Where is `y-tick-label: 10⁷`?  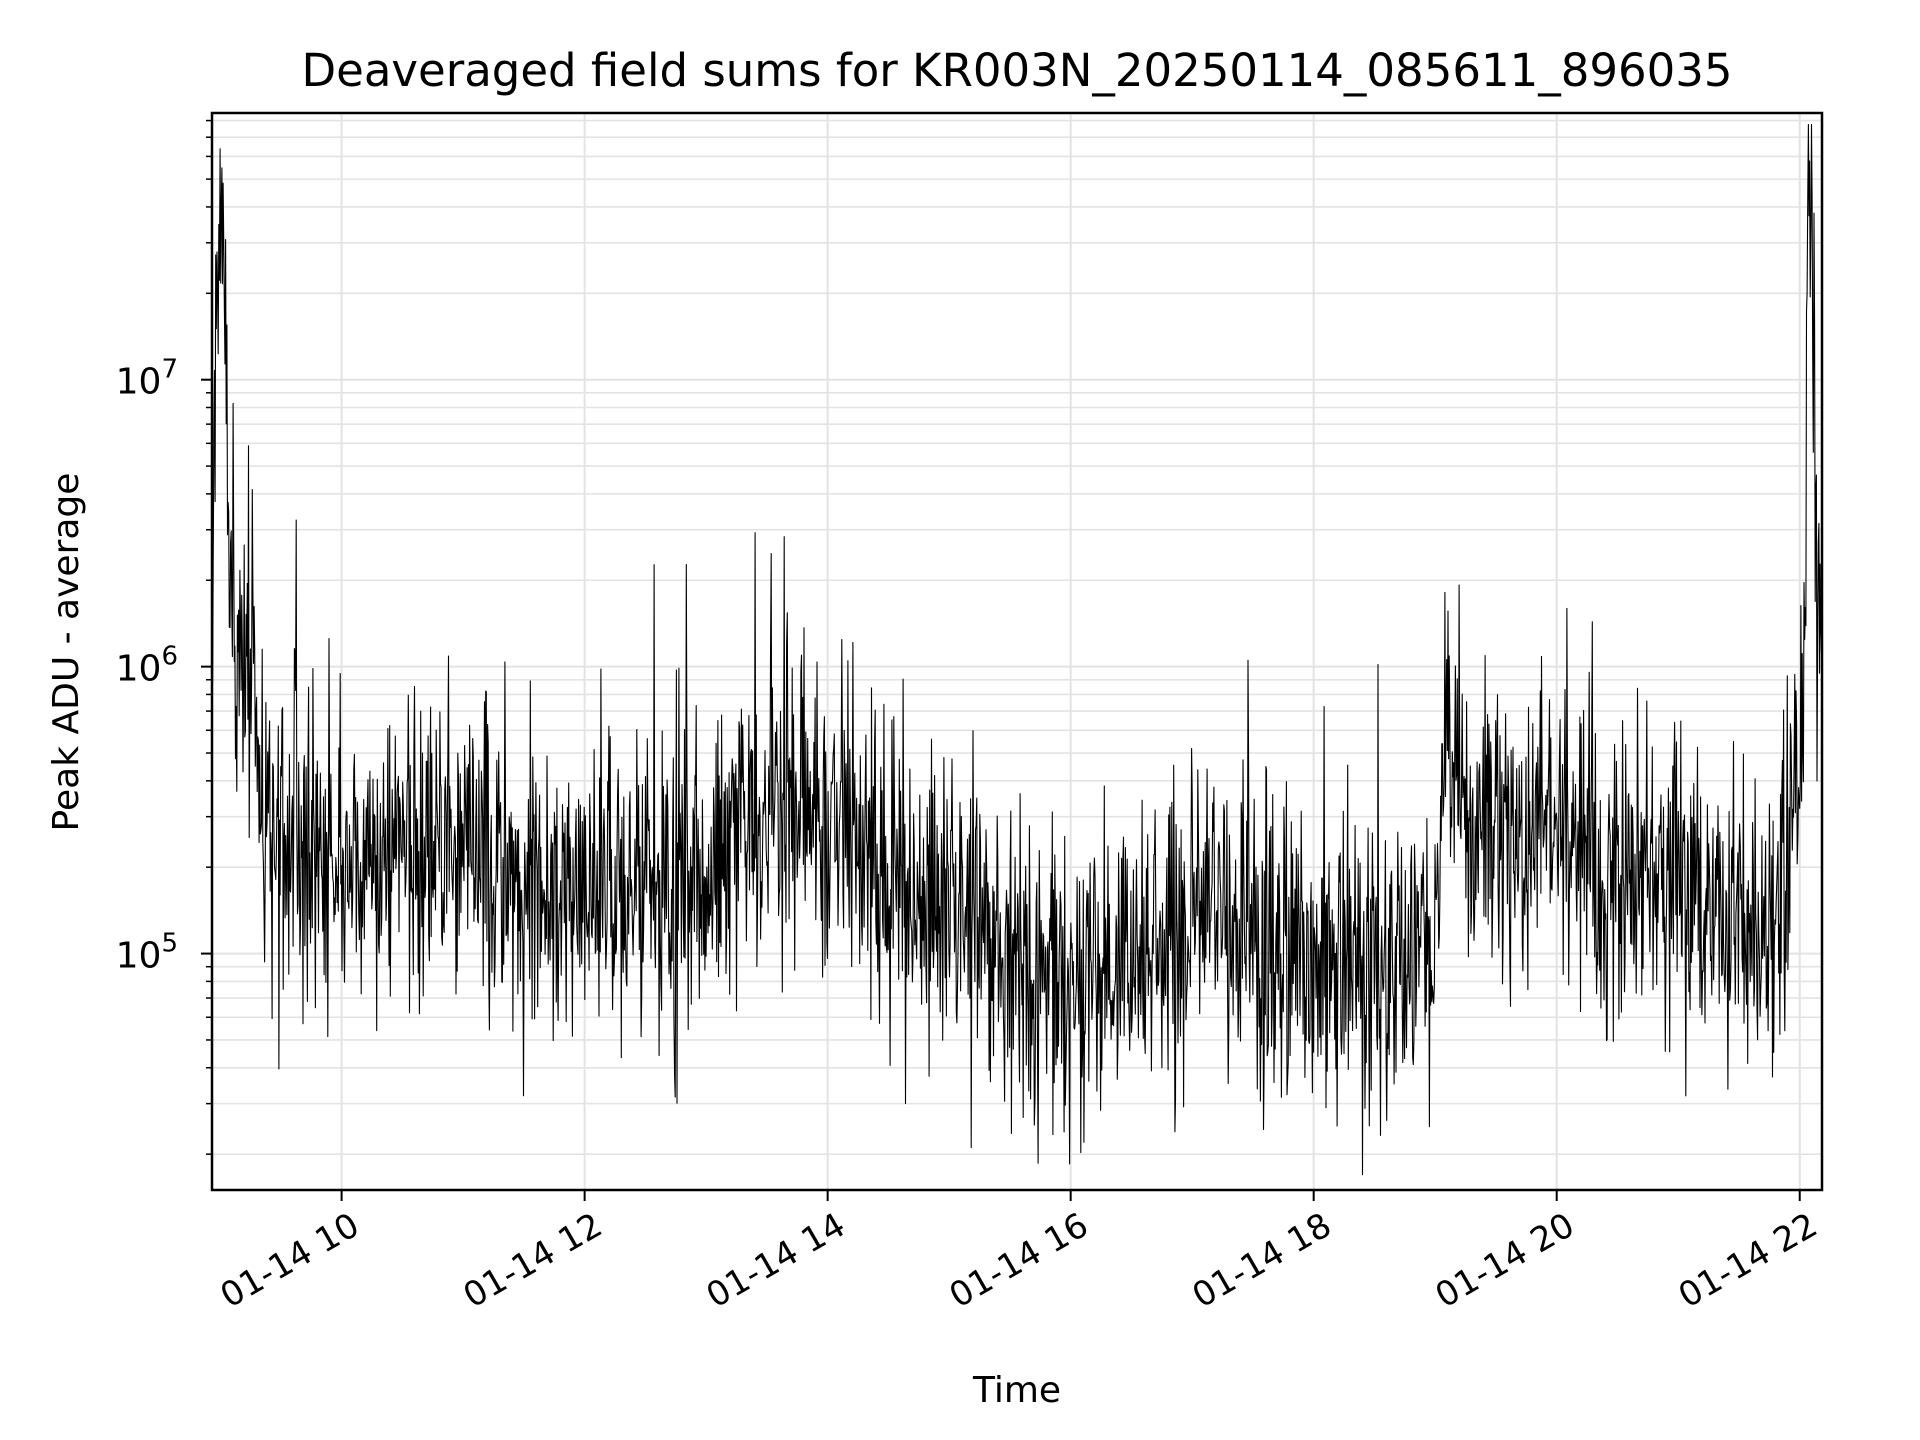 y-tick-label: 10⁷ is located at coordinates (147, 379).